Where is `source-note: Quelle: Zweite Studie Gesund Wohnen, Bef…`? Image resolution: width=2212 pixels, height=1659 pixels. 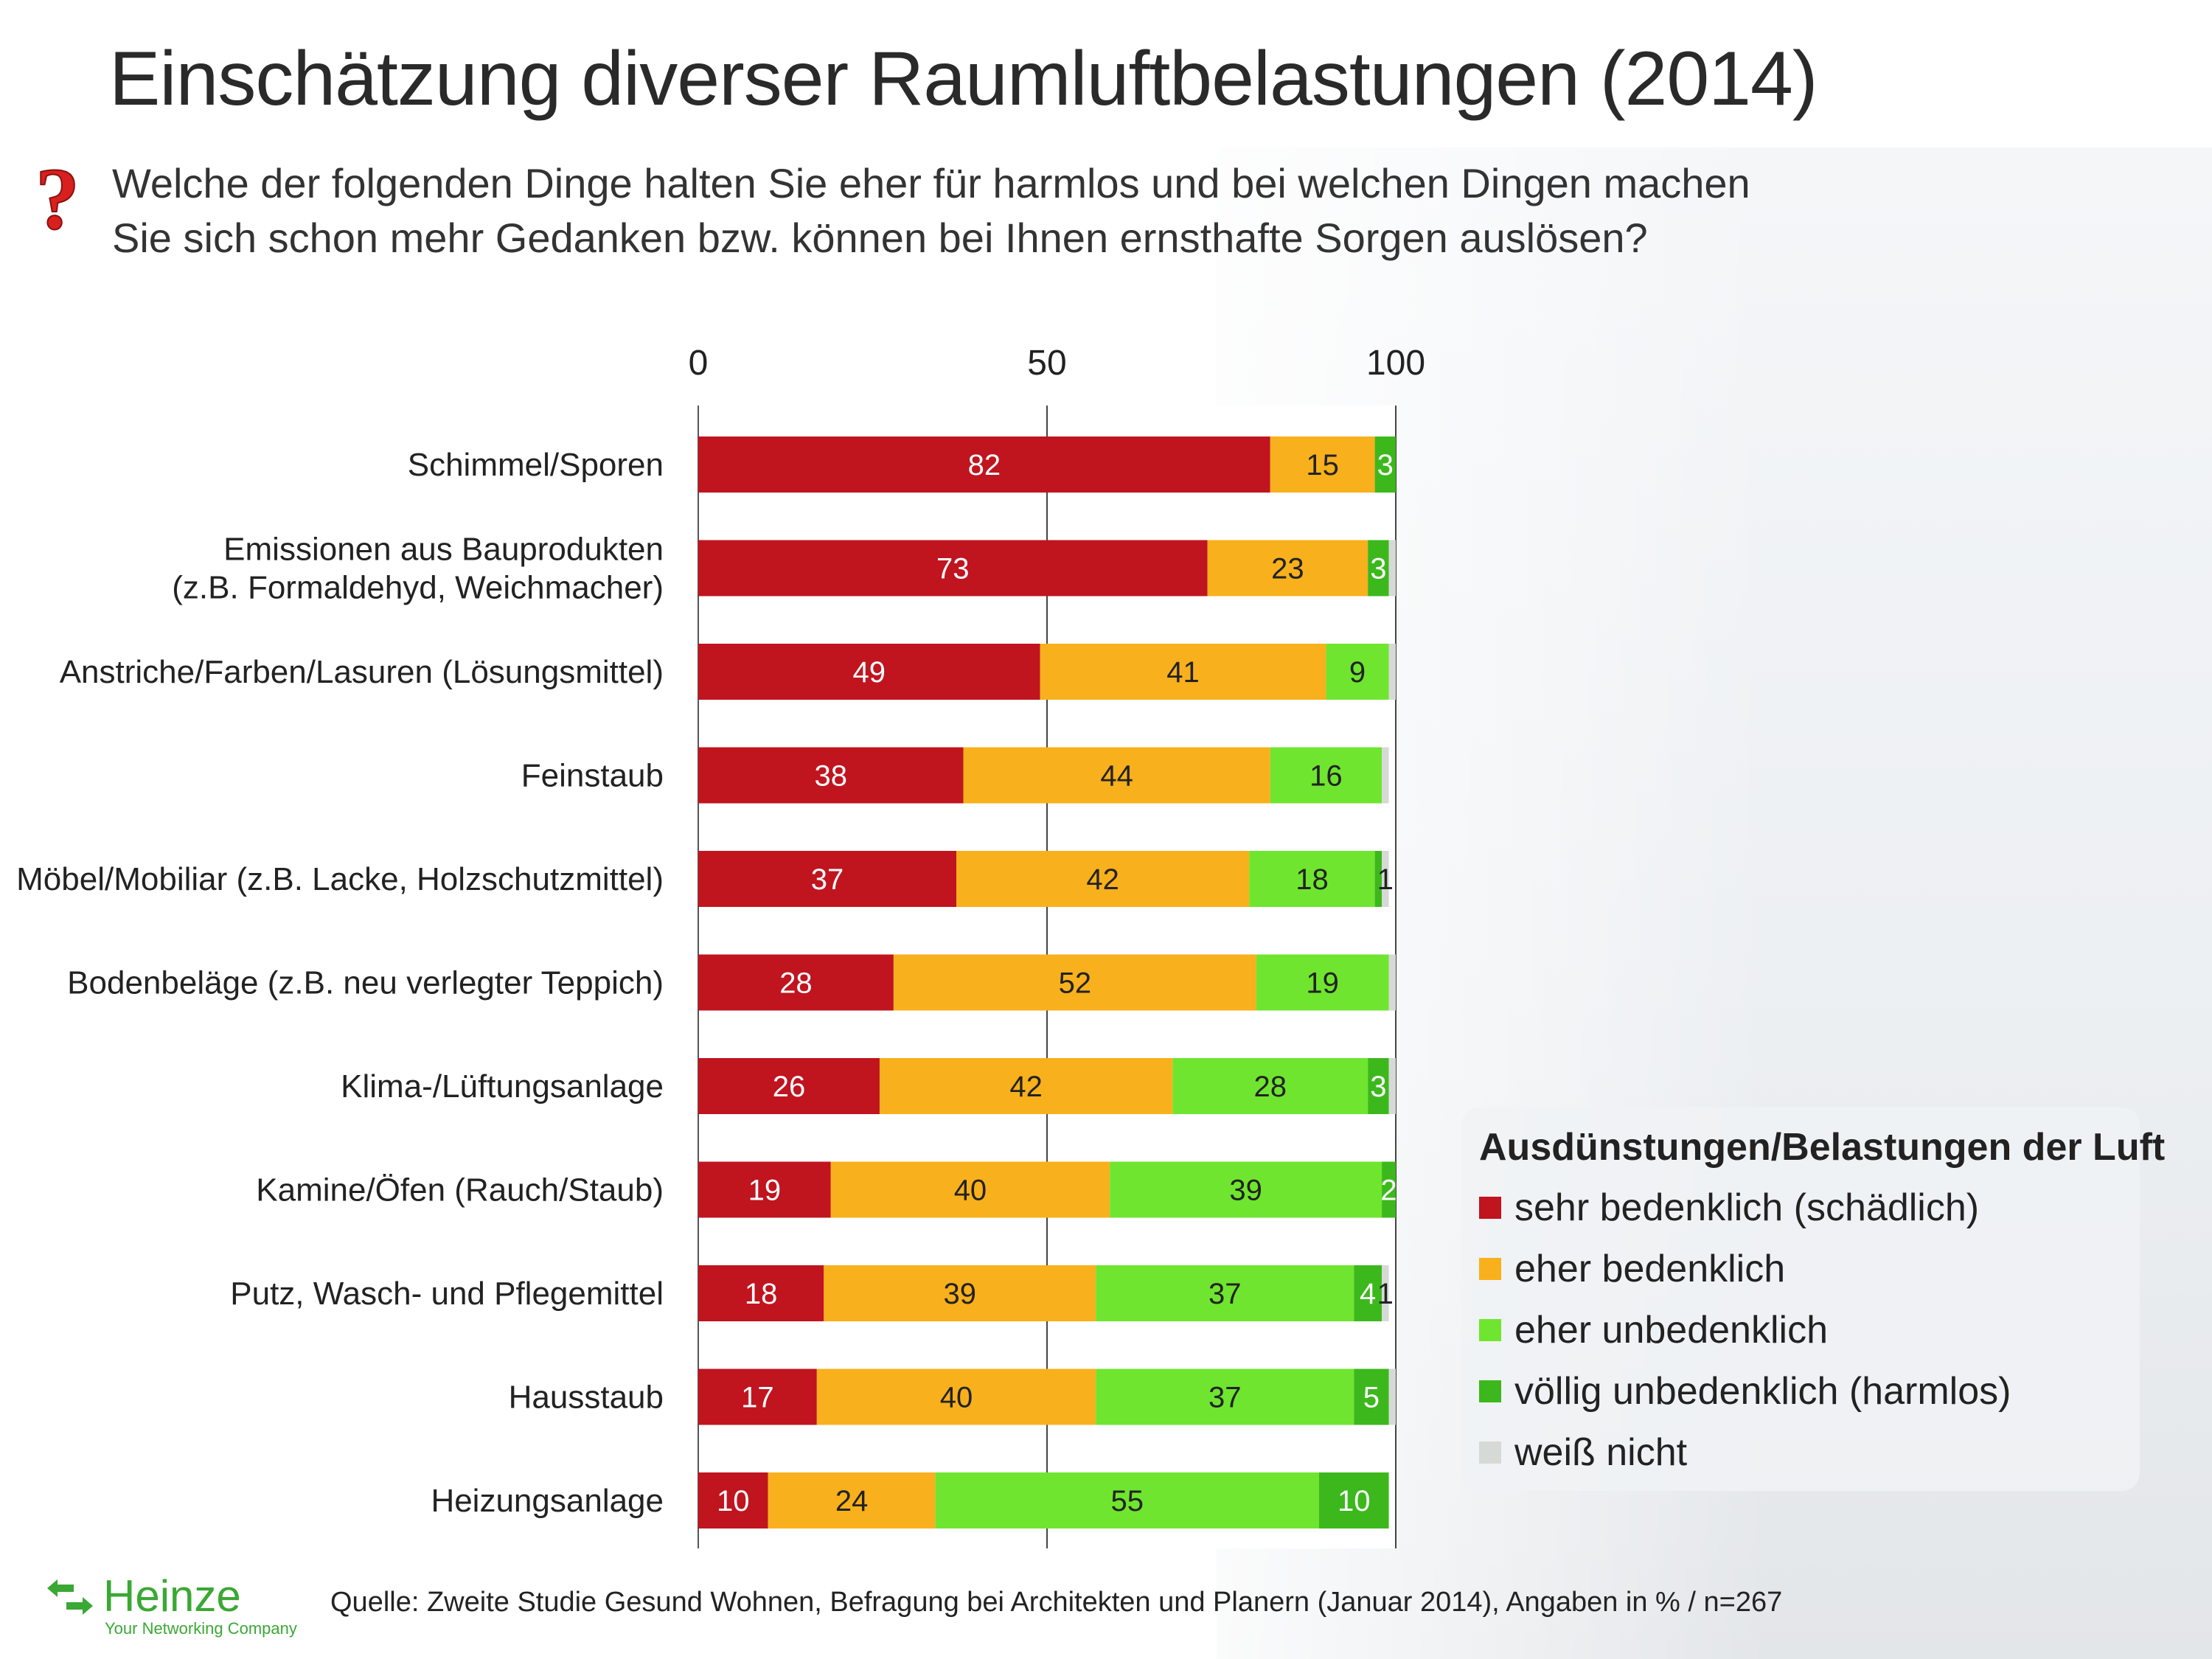 source-note: Quelle: Zweite Studie Gesund Wohnen, Bef… is located at coordinates (1056, 1602).